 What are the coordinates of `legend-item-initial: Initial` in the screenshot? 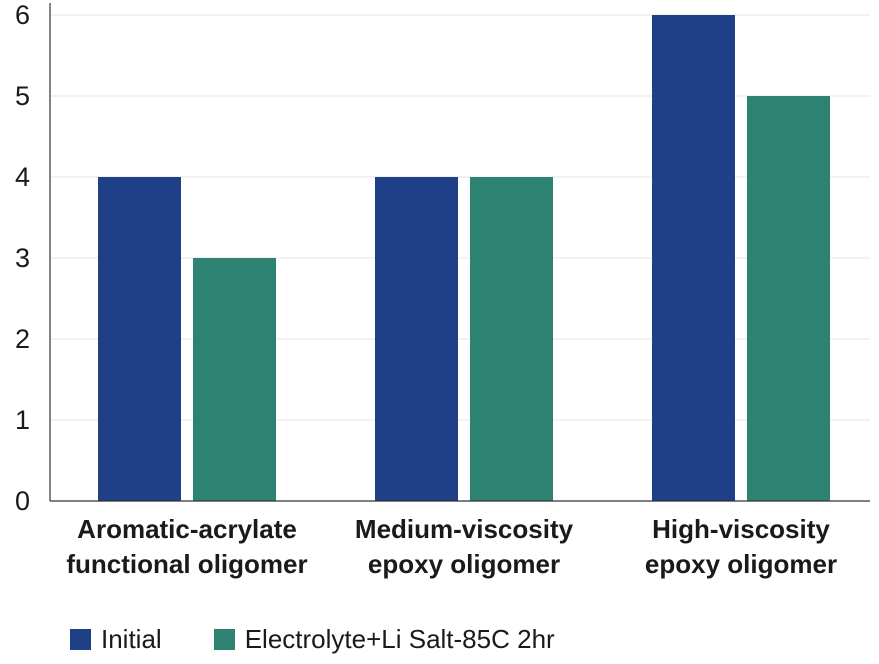 It's located at (116, 639).